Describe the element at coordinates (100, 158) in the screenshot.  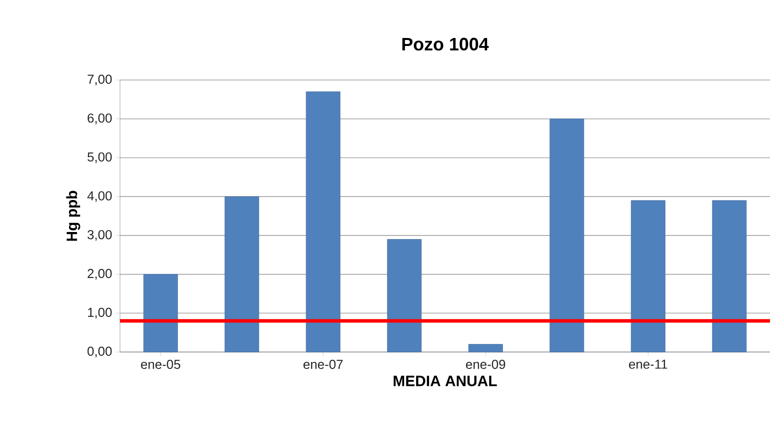
I see `y-tick-label: 5,00` at that location.